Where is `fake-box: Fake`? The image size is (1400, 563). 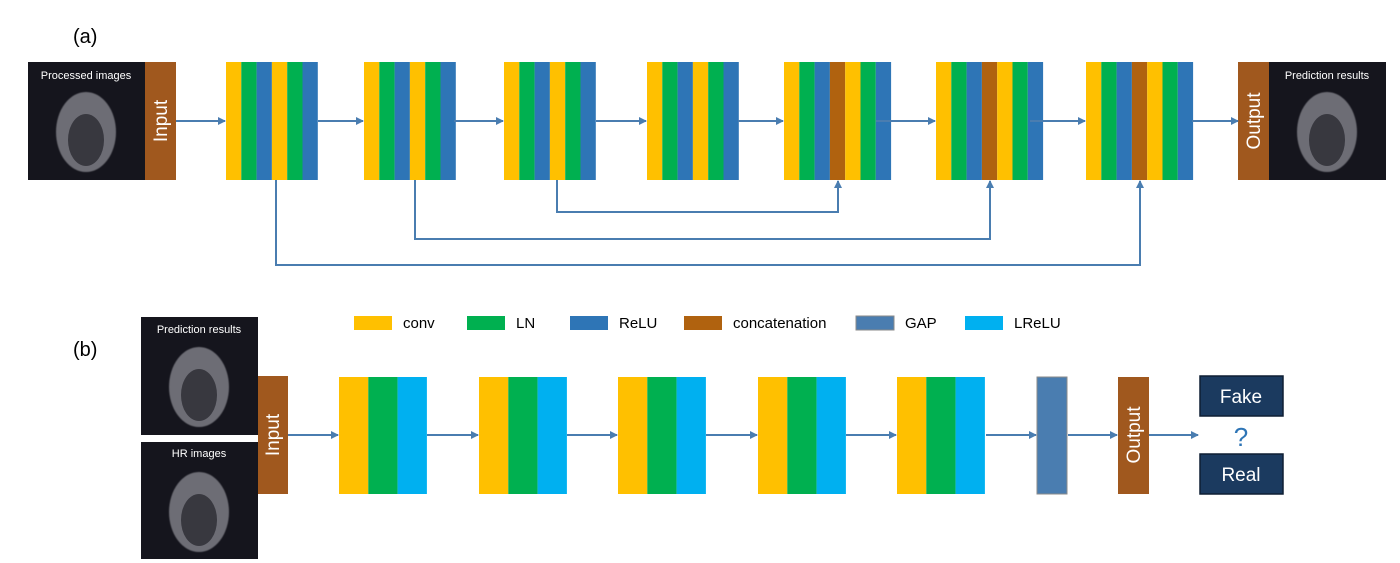
fake-box: Fake is located at coordinates (1241, 396).